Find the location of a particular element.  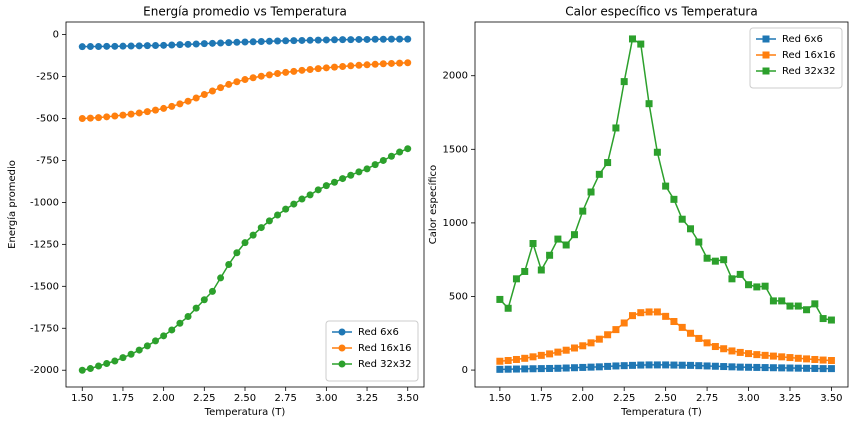

y-tick-label: -2000 is located at coordinates (44, 370).